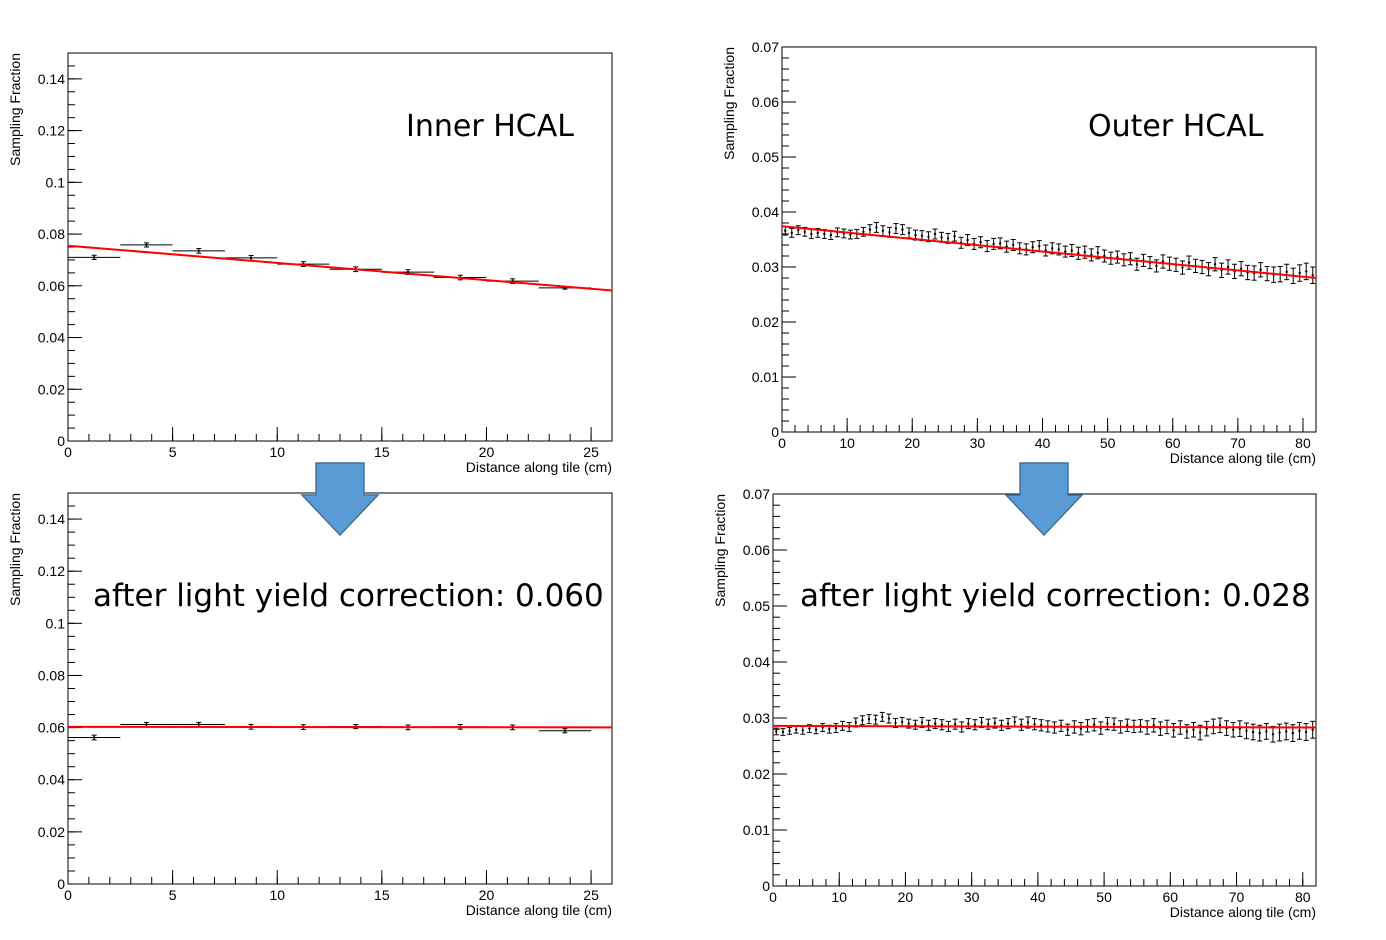  Describe the element at coordinates (1038, 897) in the screenshot. I see `x-tick-label: 40` at that location.